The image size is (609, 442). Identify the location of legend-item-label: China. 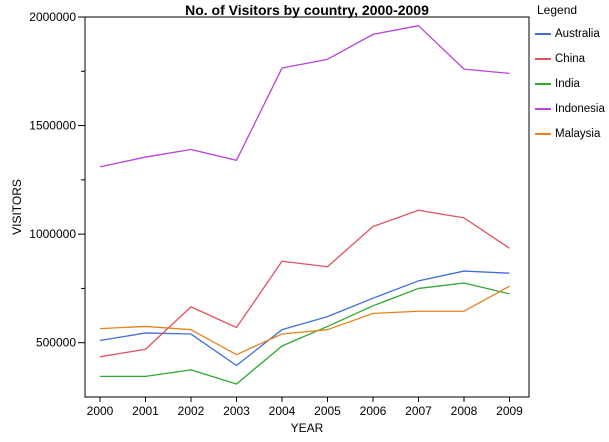
(570, 58).